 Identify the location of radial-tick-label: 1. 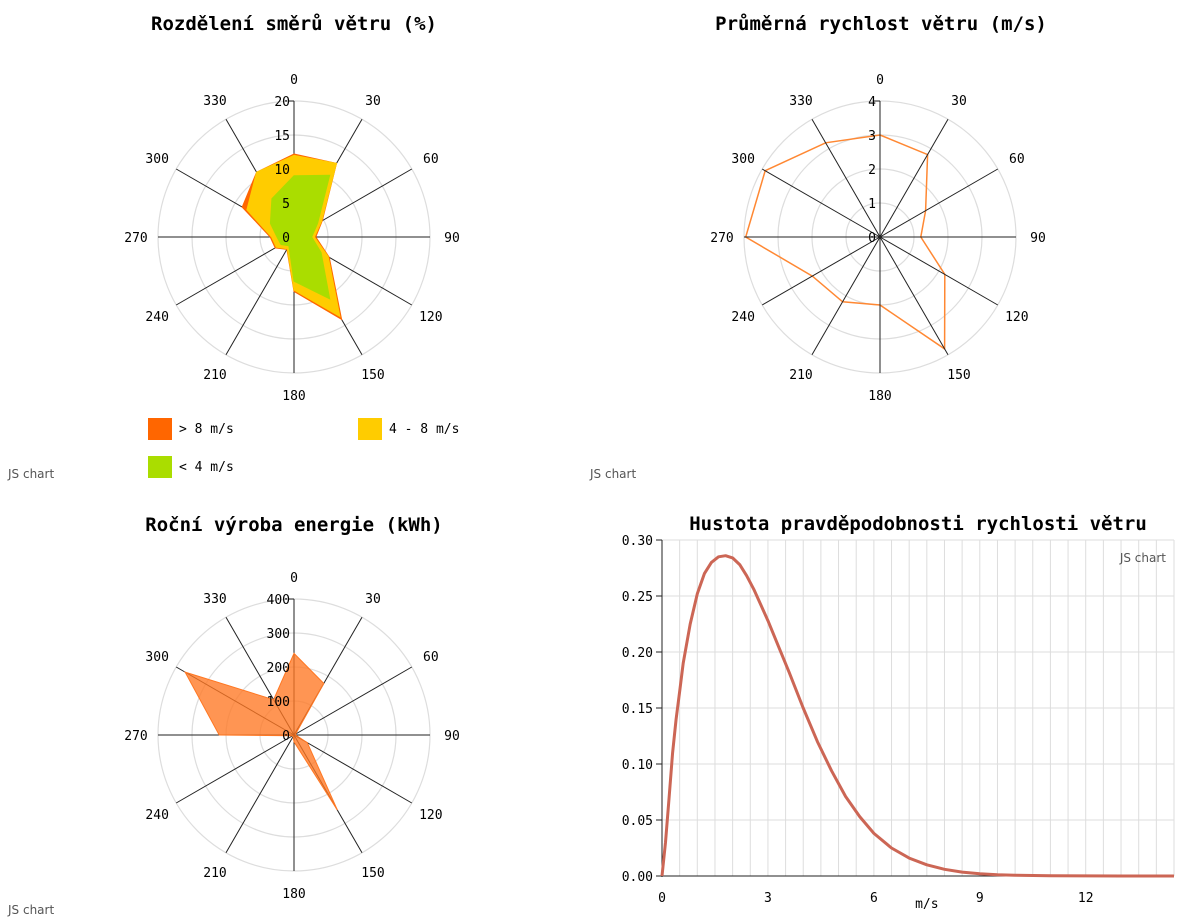
(872, 204).